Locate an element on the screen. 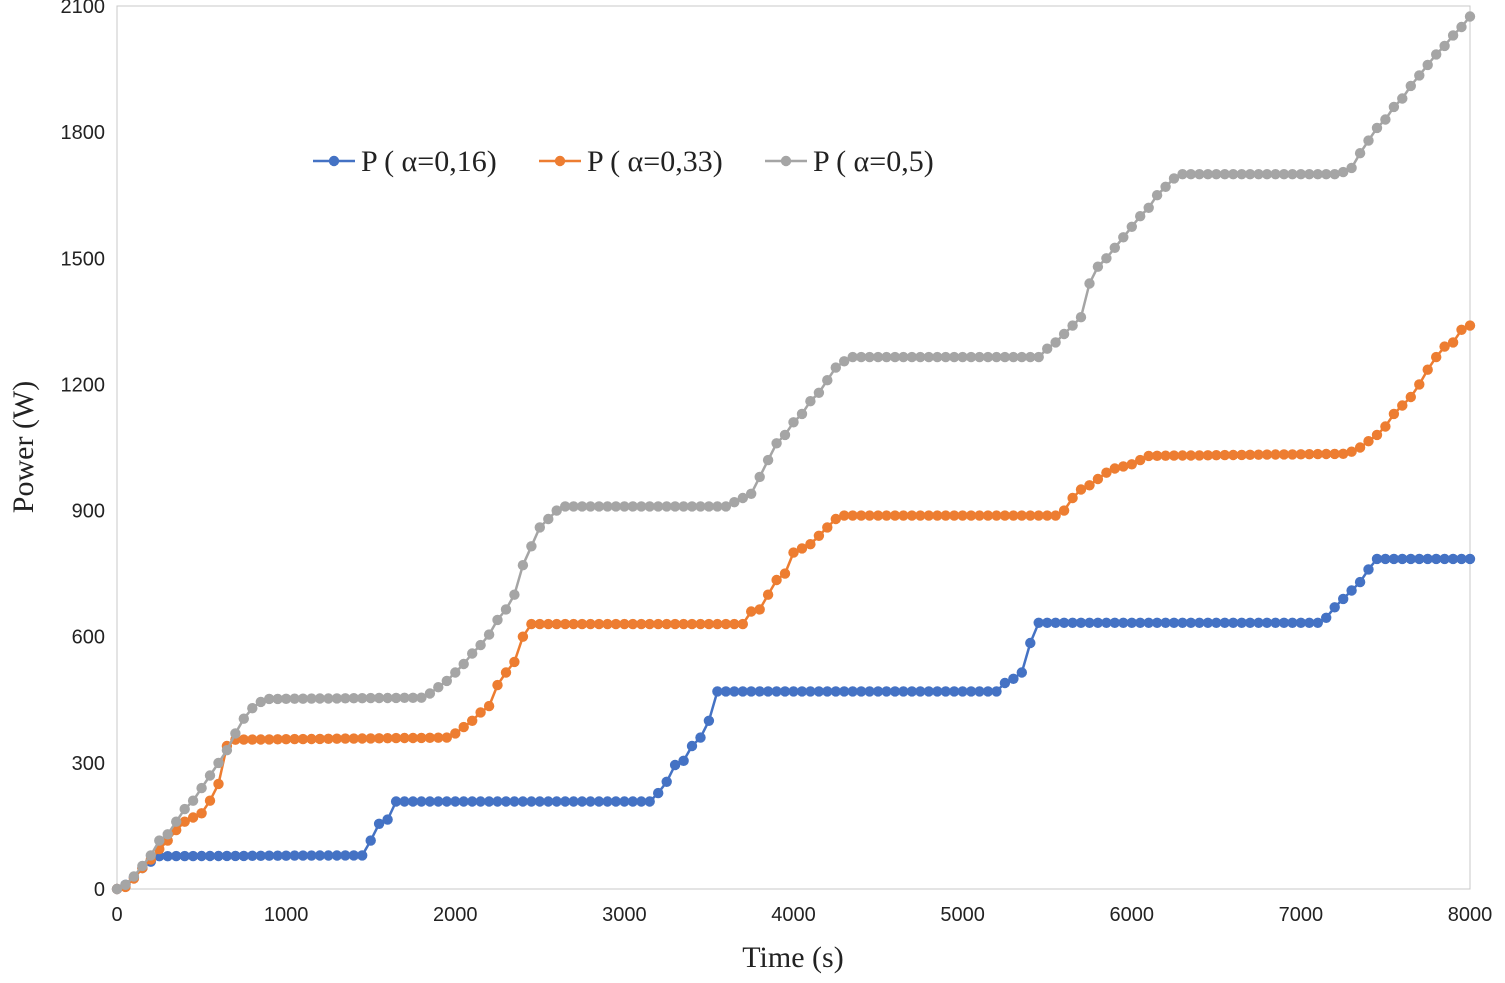 This screenshot has height=983, width=1505. x-tick-label: 3000 is located at coordinates (624, 915).